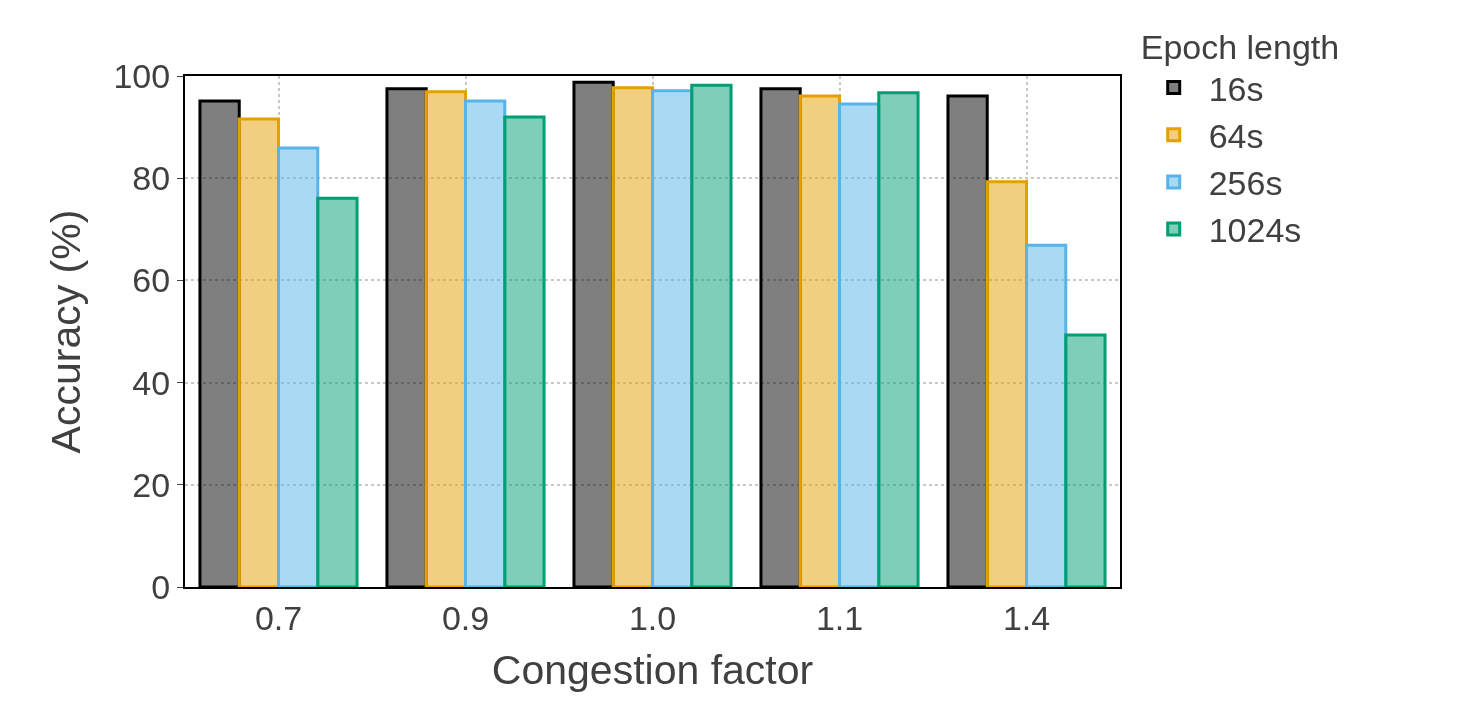 Image resolution: width=1480 pixels, height=703 pixels. Describe the element at coordinates (151, 178) in the screenshot. I see `y-tick-label: 80` at that location.